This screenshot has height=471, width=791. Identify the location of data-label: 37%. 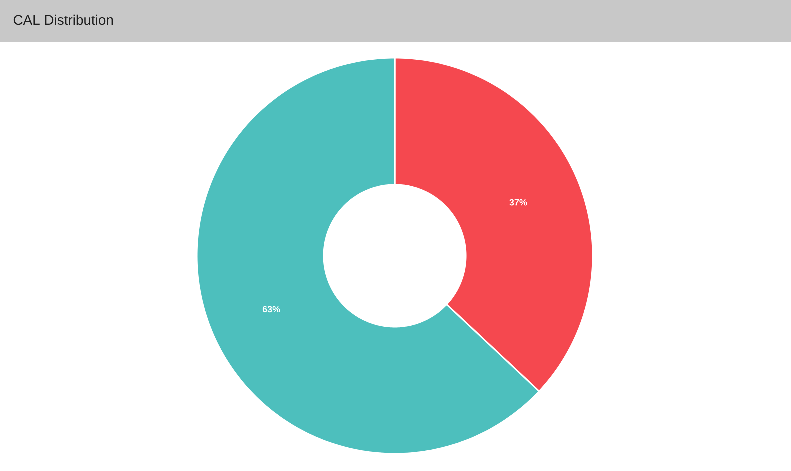
(519, 202).